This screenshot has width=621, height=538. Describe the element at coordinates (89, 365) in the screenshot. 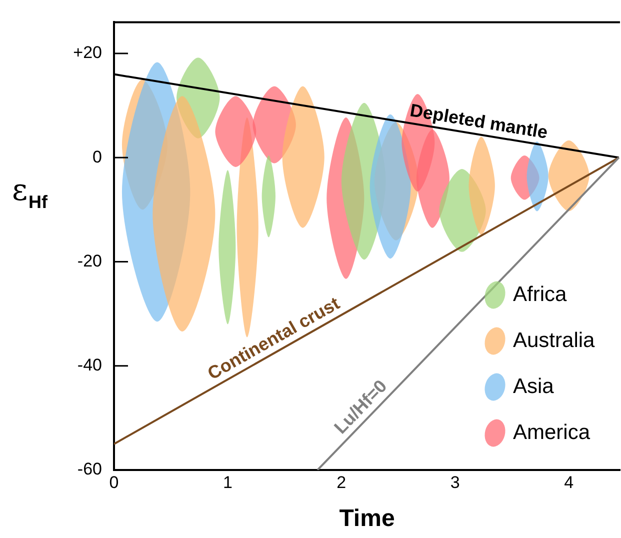

I see `y-tick-label: -40` at that location.